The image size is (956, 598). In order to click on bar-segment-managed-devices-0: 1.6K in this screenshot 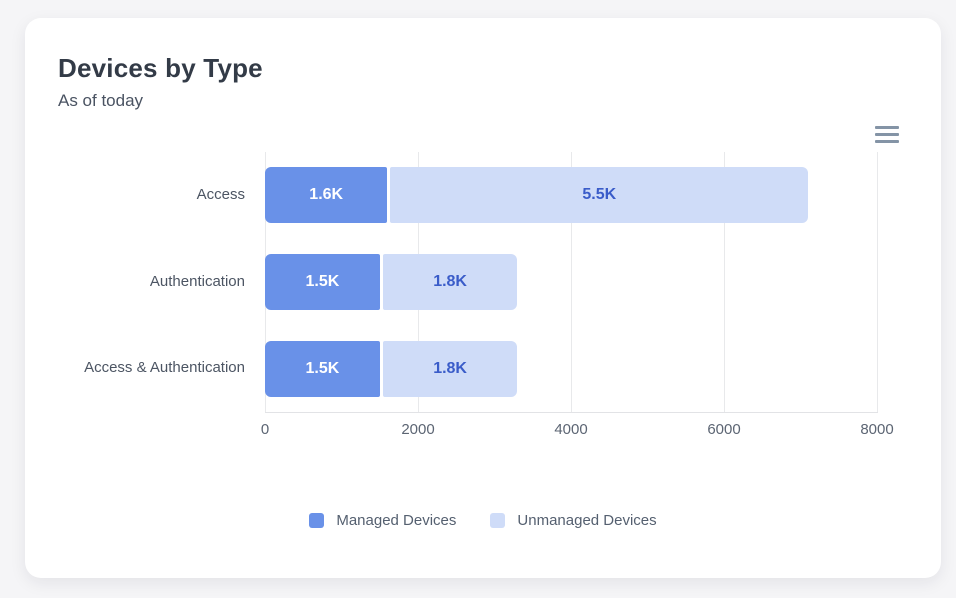, I will do `click(326, 195)`.